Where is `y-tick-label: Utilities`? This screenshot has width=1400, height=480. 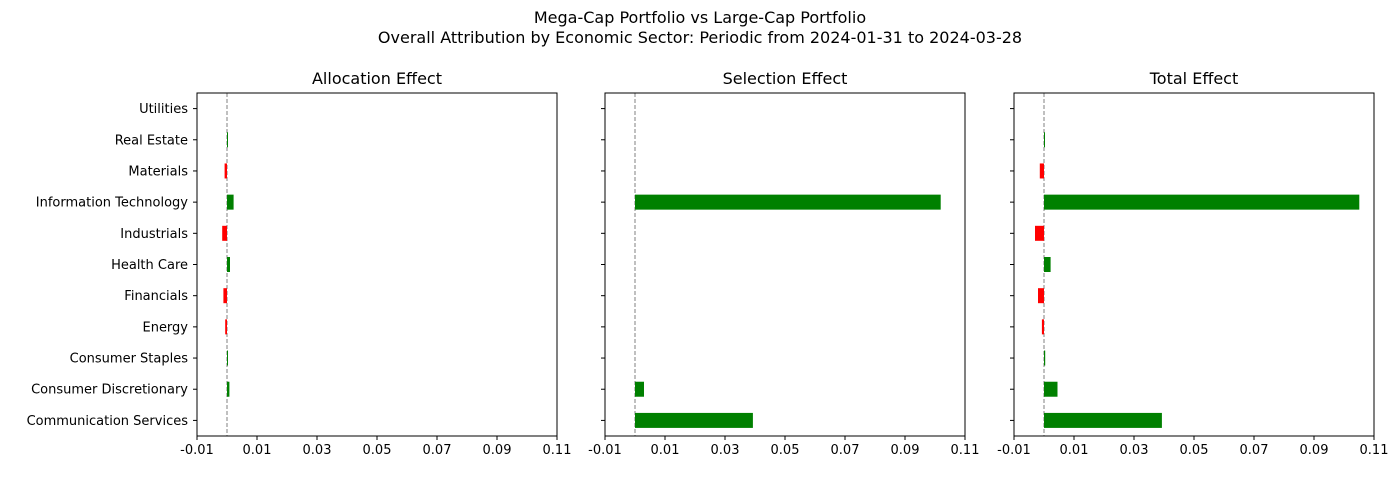
y-tick-label: Utilities is located at coordinates (163, 109).